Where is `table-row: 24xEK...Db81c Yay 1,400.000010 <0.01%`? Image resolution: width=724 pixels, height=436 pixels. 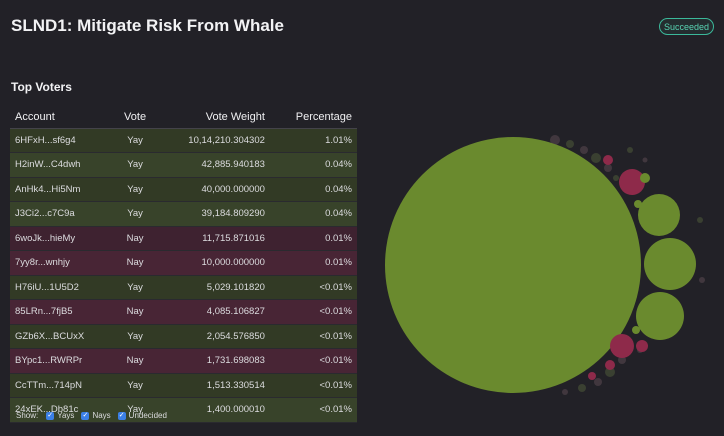 table-row: 24xEK...Db81c Yay 1,400.000010 <0.01% is located at coordinates (183, 410).